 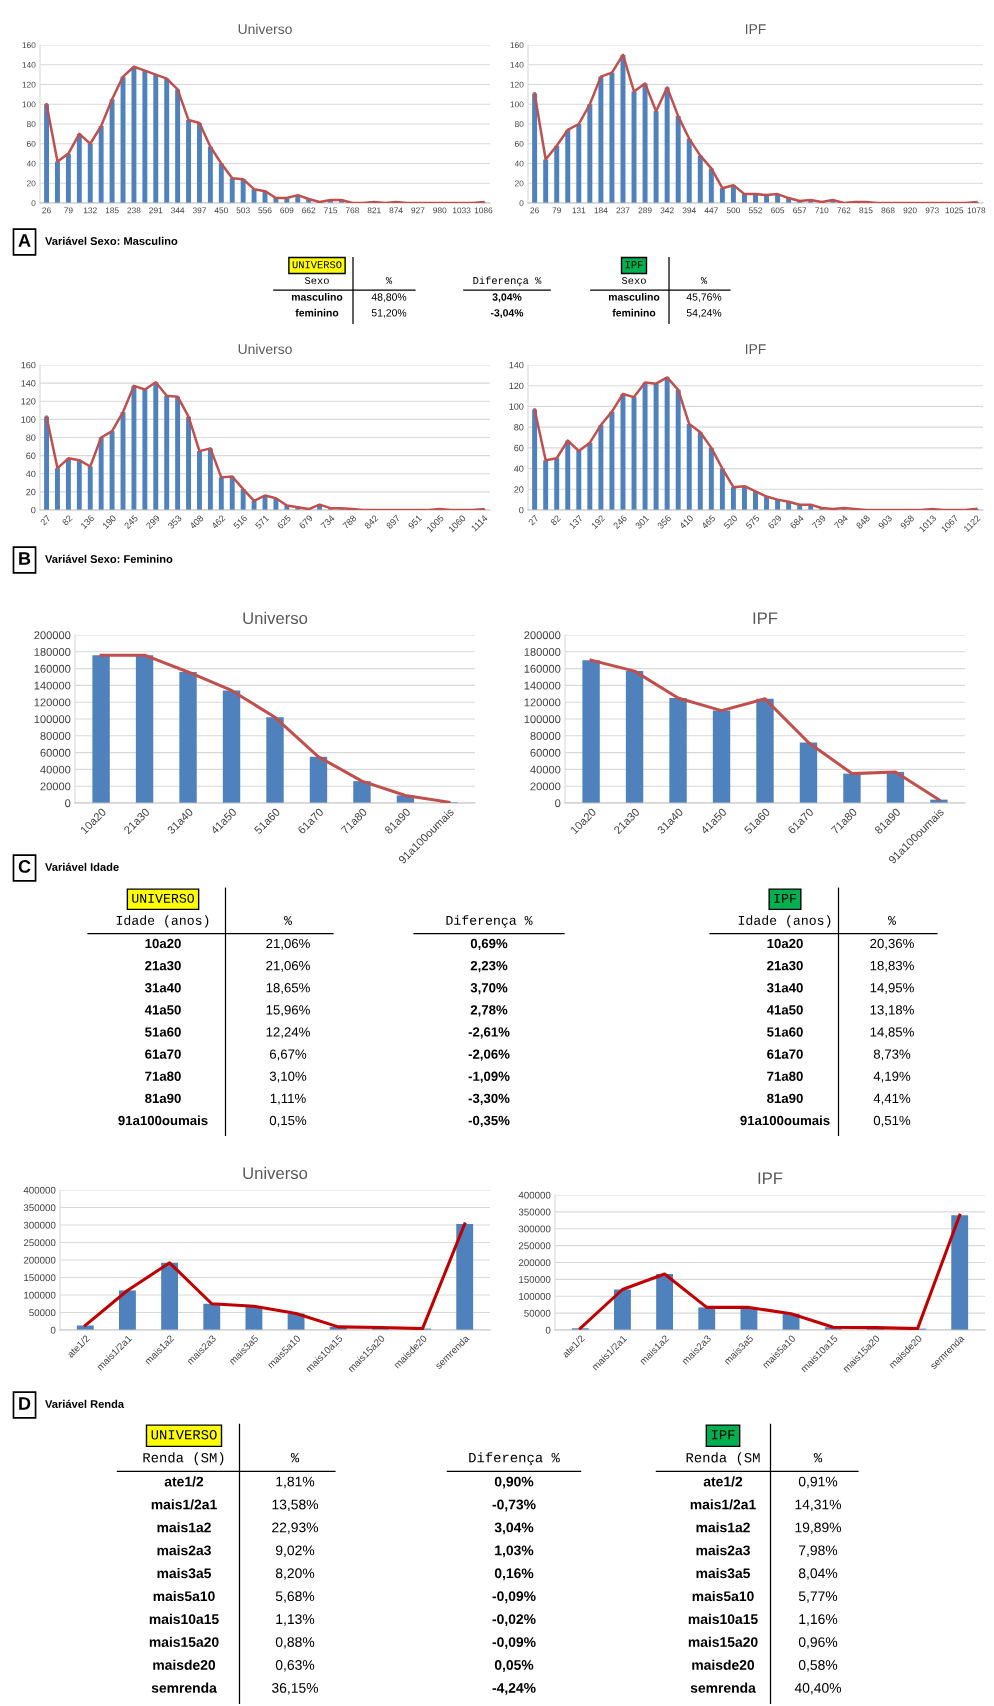 What do you see at coordinates (112, 210) in the screenshot?
I see `x-tick-label: 185` at bounding box center [112, 210].